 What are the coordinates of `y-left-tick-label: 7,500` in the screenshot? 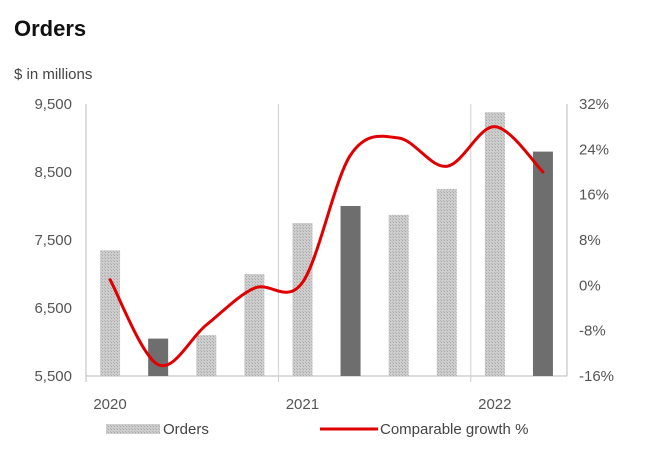 It's located at (53, 240).